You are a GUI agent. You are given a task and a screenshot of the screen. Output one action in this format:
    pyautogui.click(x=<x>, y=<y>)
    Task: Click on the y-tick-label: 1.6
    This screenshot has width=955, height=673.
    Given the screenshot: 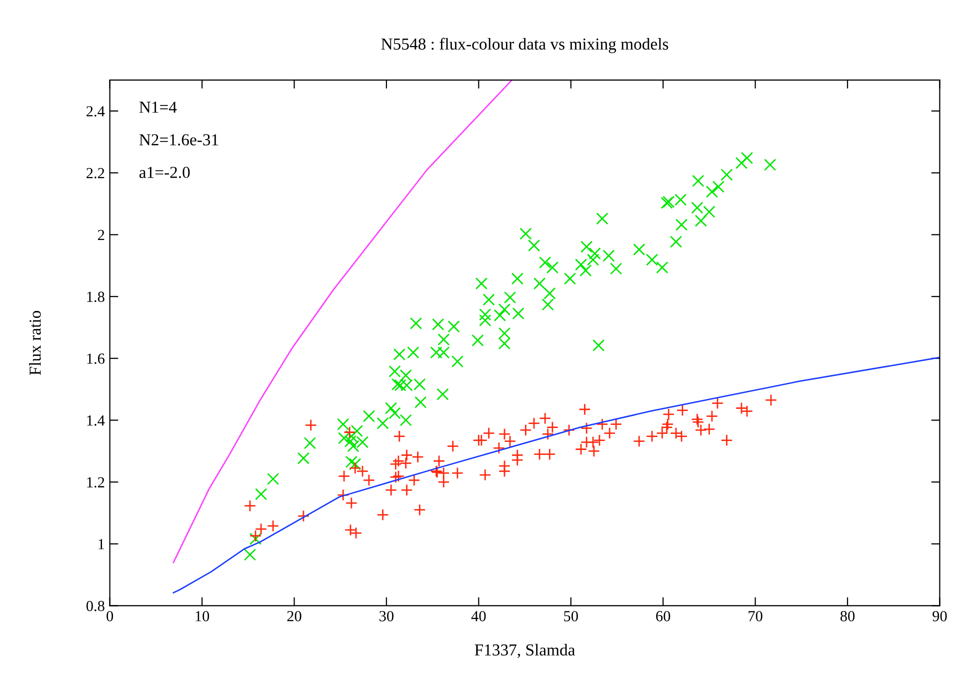 What is the action you would take?
    pyautogui.click(x=96, y=359)
    